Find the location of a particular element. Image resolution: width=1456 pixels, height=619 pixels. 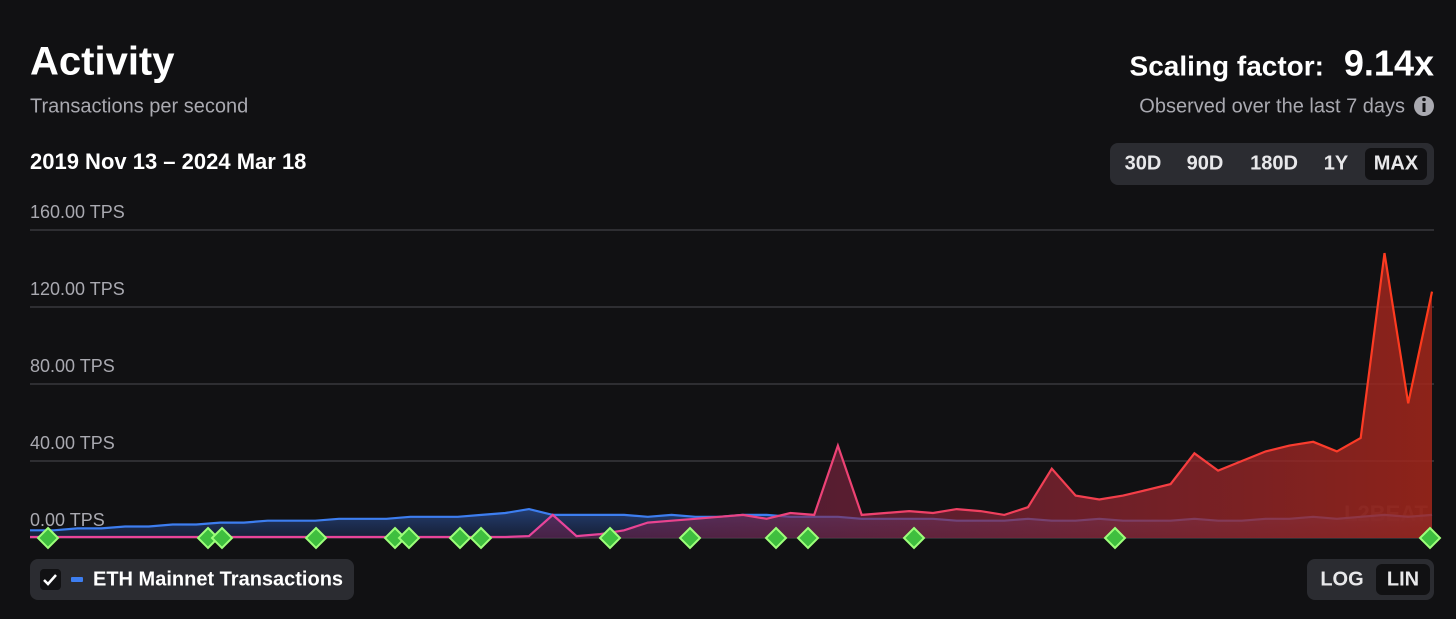

info-icon-bar is located at coordinates (1424, 107).